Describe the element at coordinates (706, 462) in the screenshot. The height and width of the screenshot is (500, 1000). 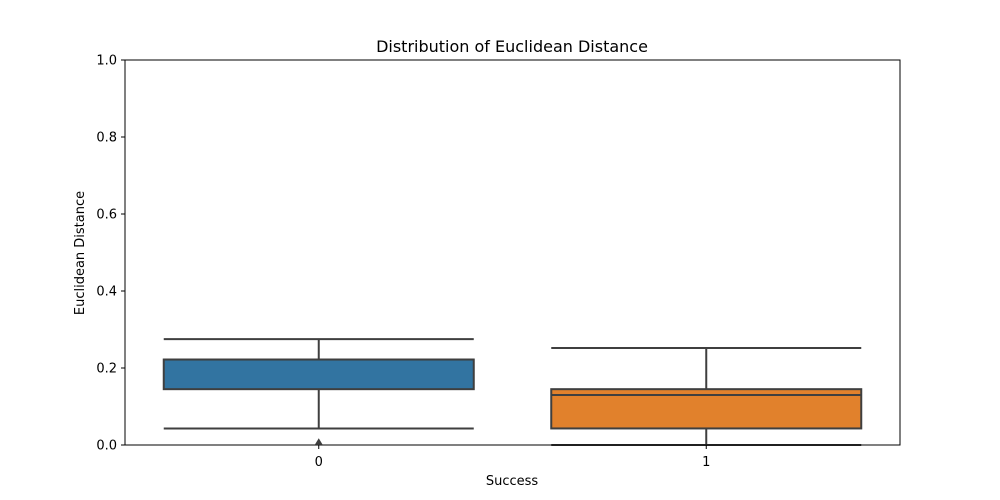
I see `x-tick-label: 1` at that location.